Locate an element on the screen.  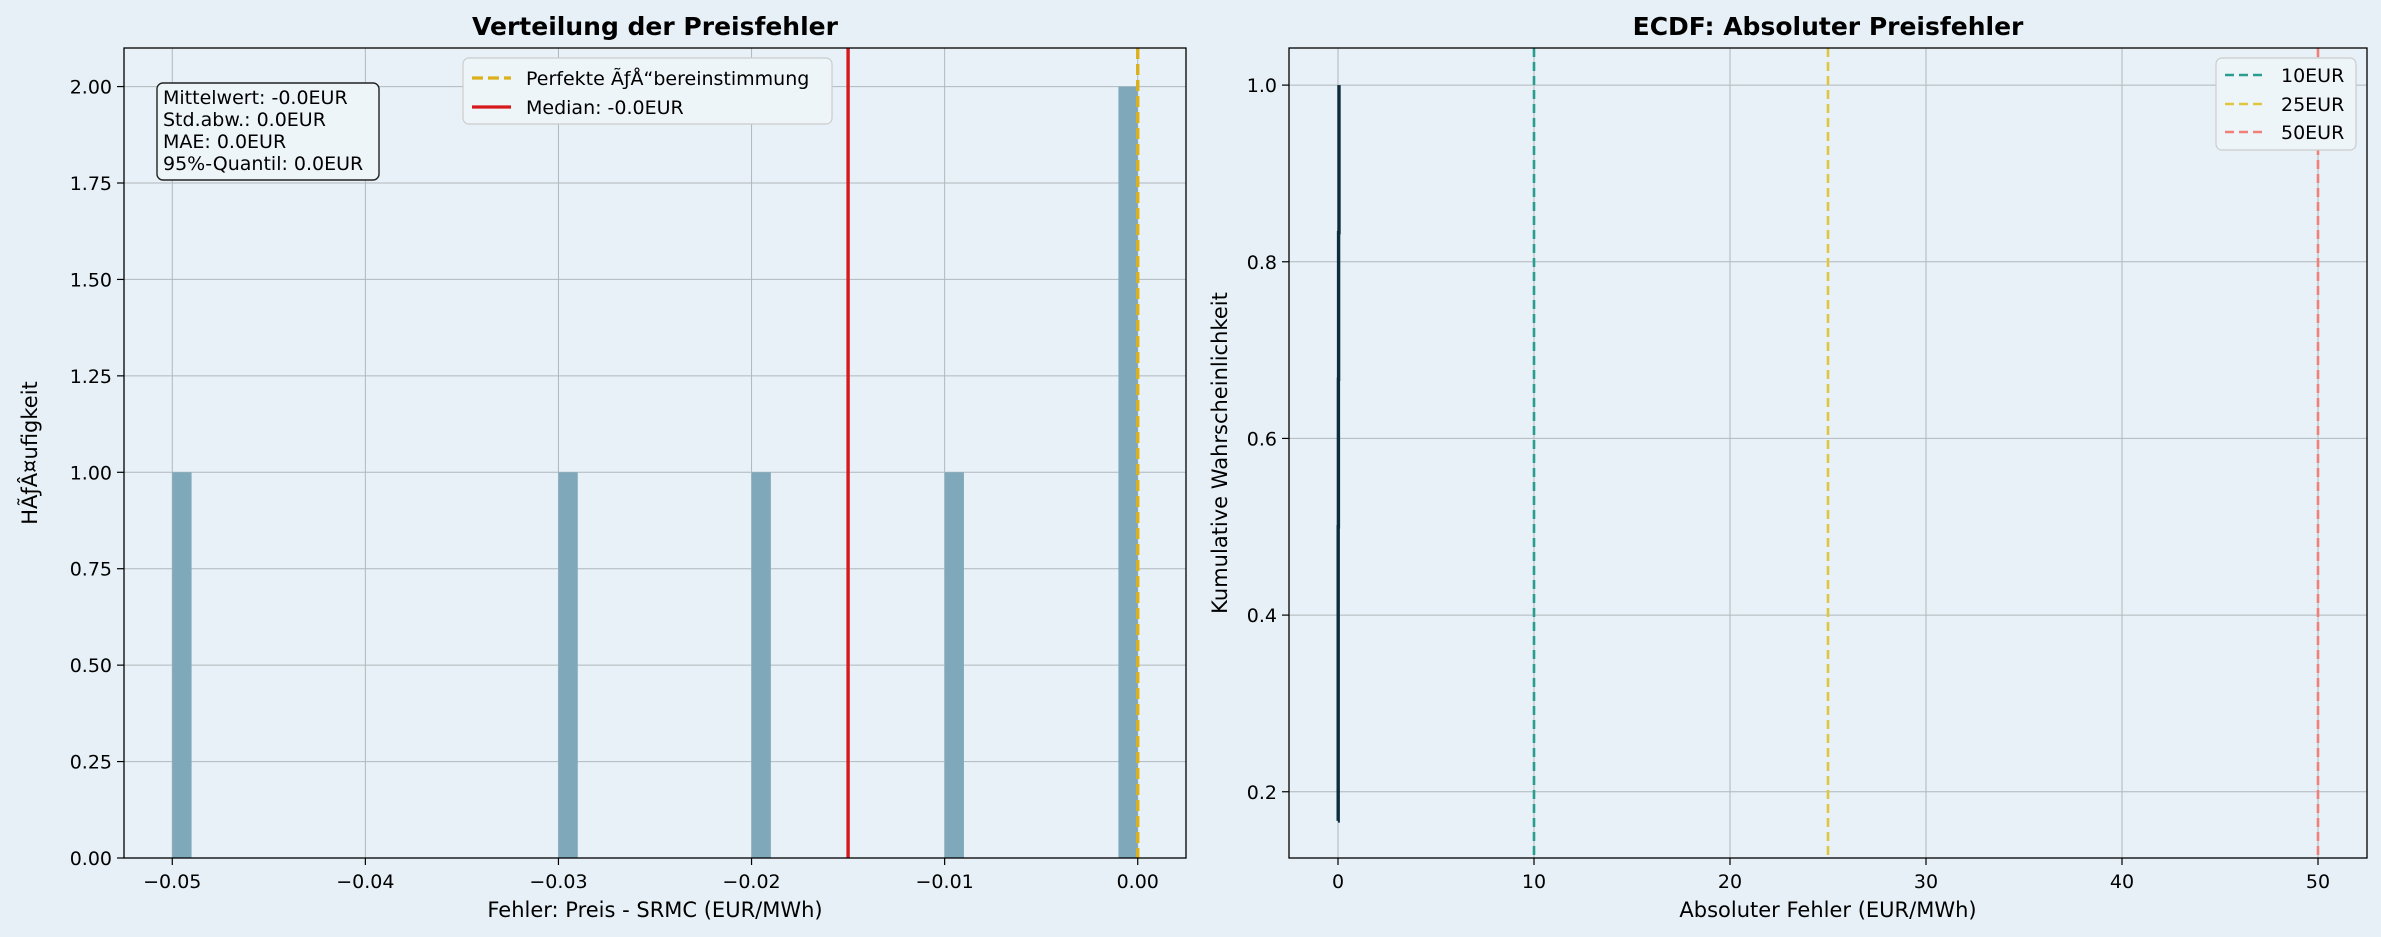
y-tick-label: 0.00 is located at coordinates (91, 859).